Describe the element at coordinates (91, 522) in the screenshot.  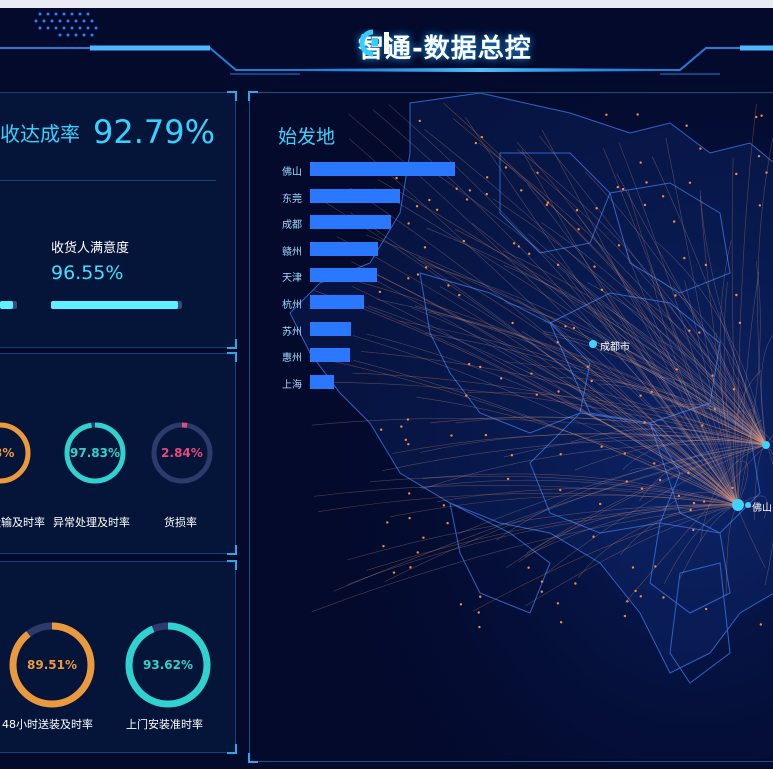
I see `ring-label-top-1: 异常处理及时率` at that location.